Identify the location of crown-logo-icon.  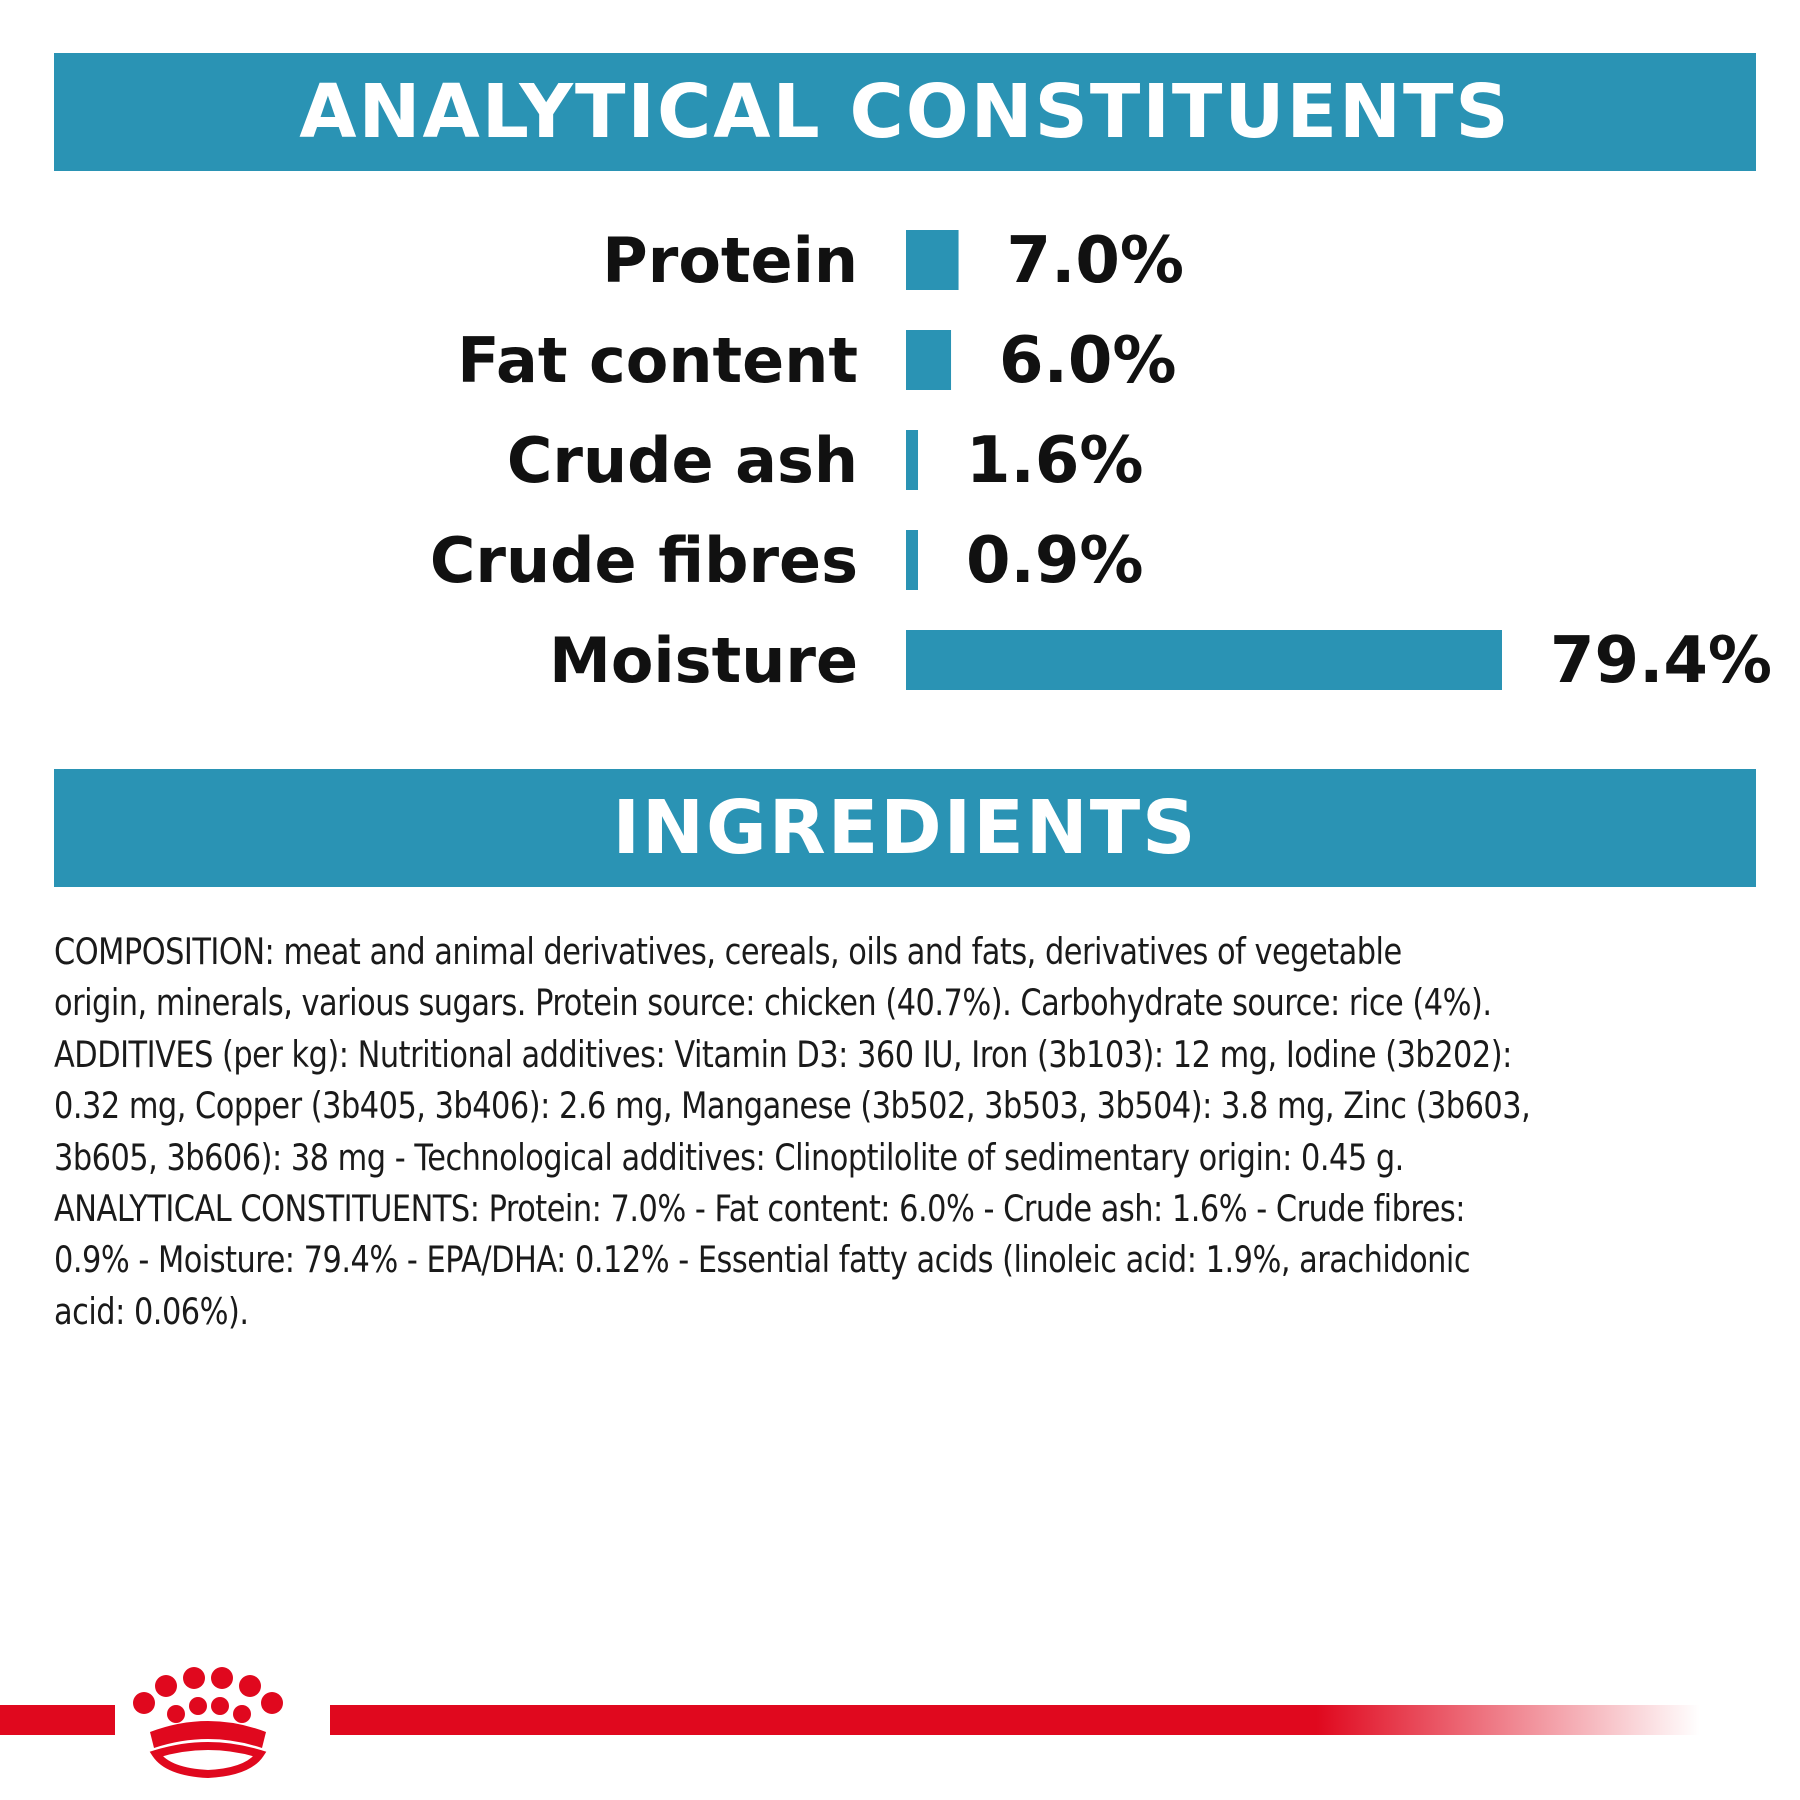
(208, 1723).